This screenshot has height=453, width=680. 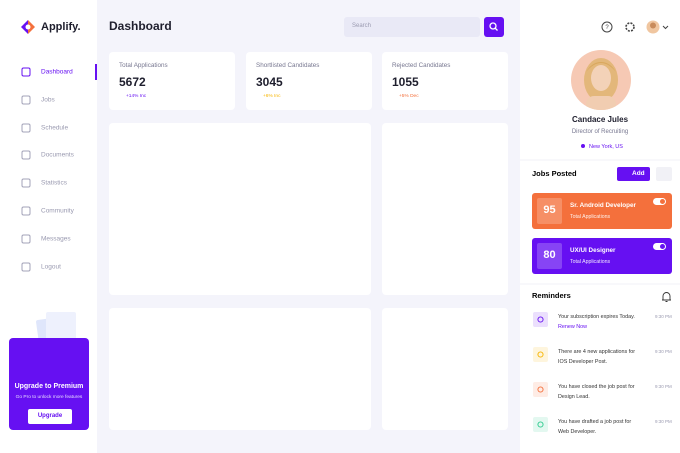 I want to click on stat-title: Total Applications, so click(x=143, y=65).